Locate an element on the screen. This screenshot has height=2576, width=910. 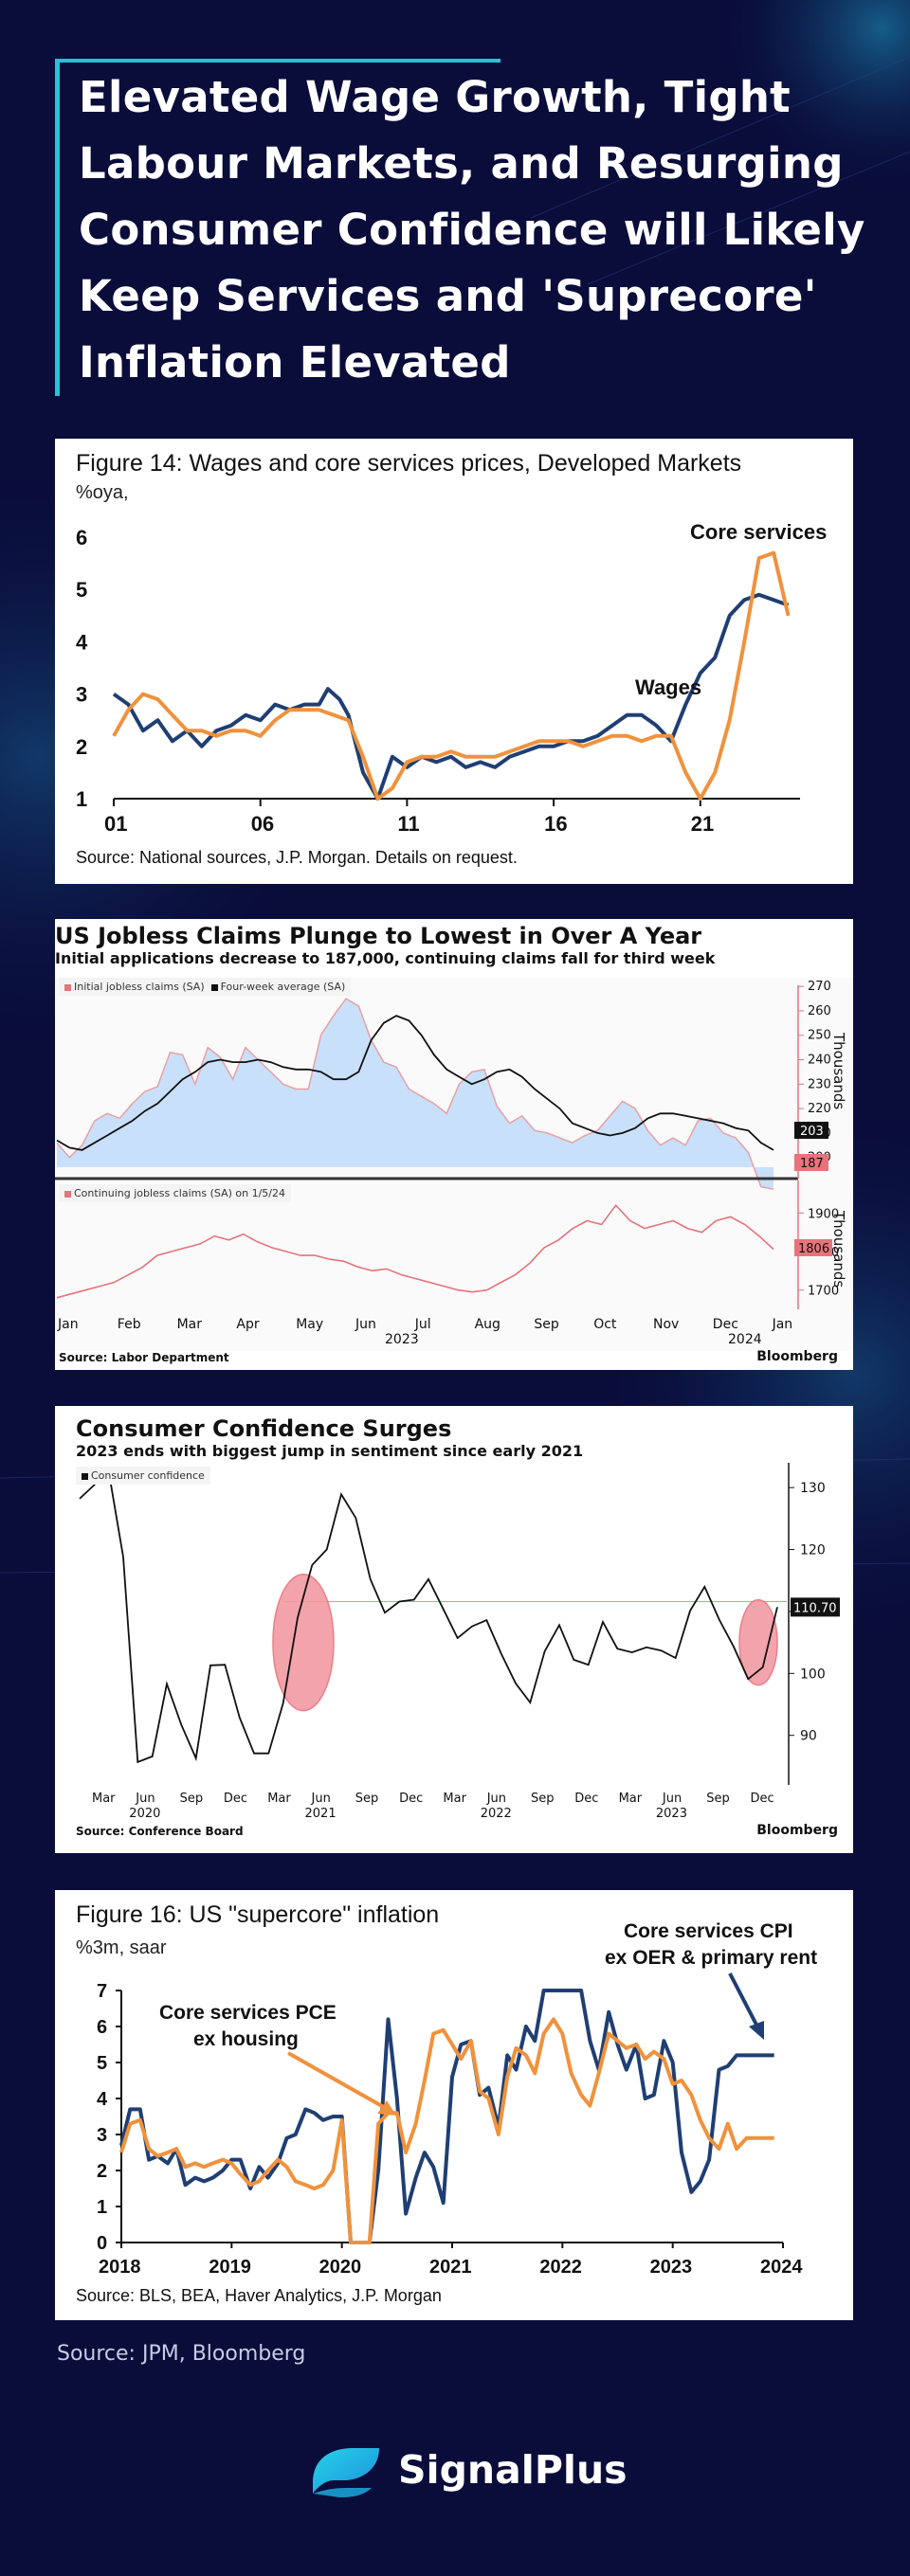
x-tick-label: 2018 is located at coordinates (120, 2267).